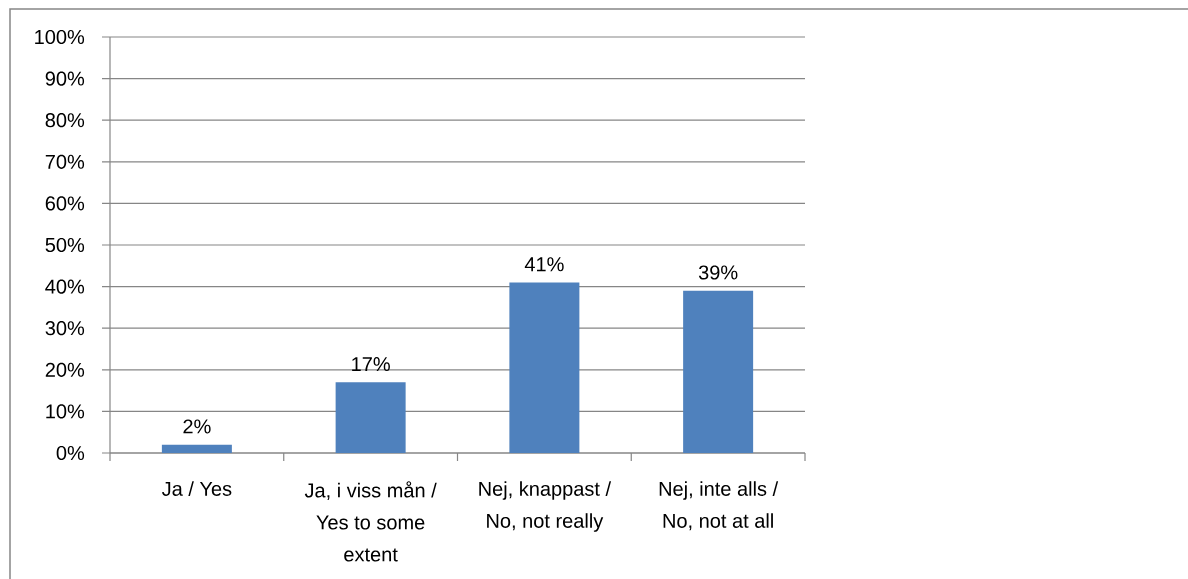 Image resolution: width=1188 pixels, height=579 pixels. Describe the element at coordinates (371, 364) in the screenshot. I see `data-label: 17%` at that location.